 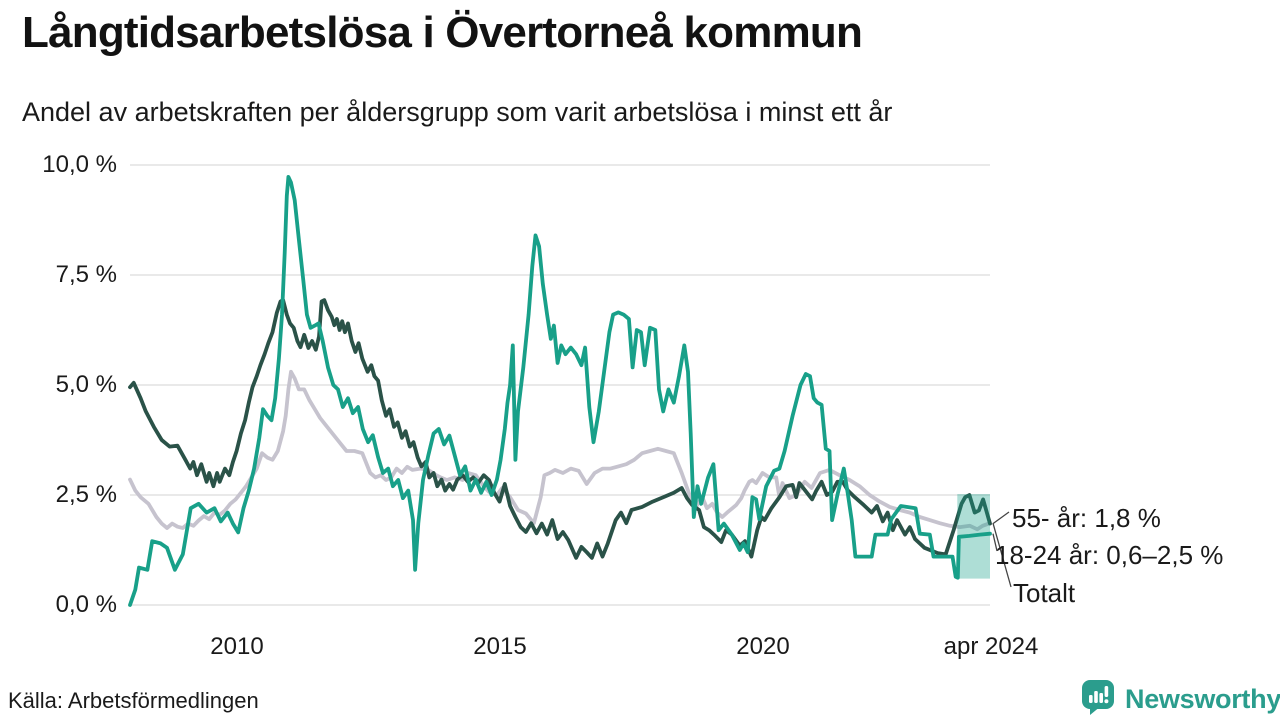 I want to click on y-tick-2-5: 2,5 %, so click(x=86, y=494).